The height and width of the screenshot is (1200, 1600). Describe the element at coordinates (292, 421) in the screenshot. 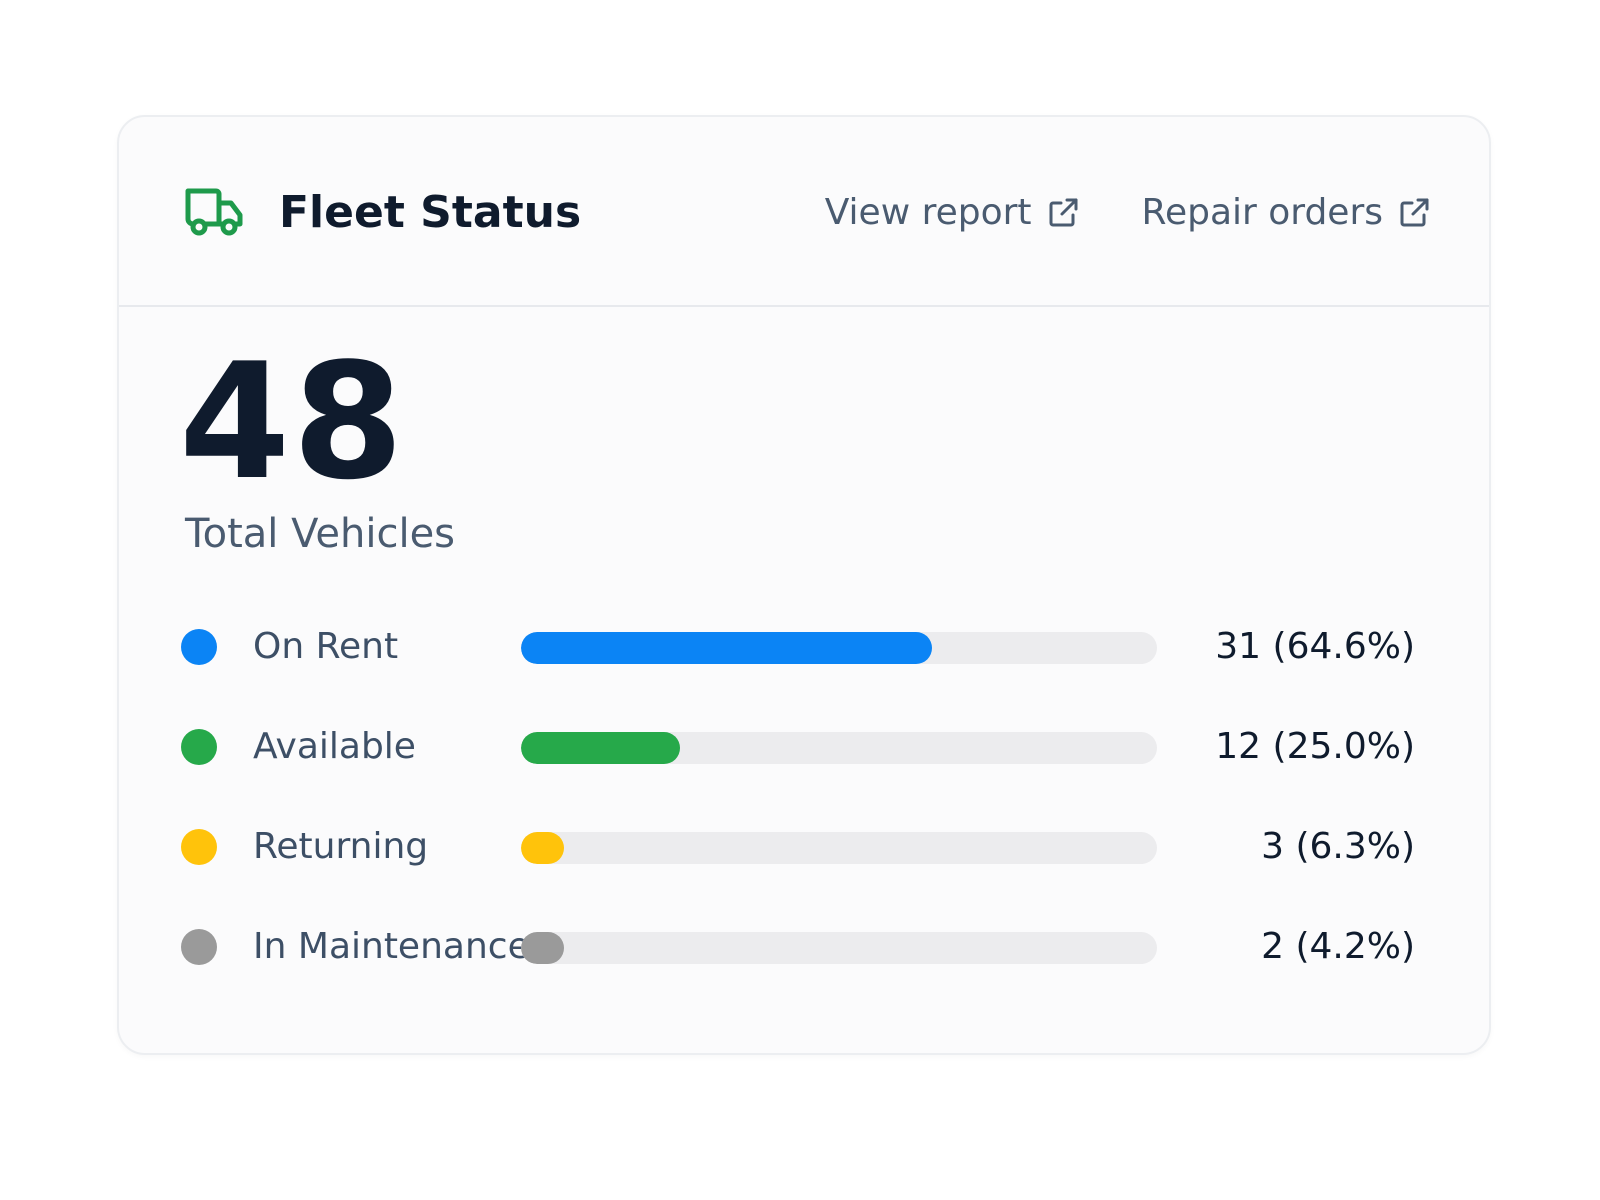

I see `total-vehicles-count: 48` at that location.